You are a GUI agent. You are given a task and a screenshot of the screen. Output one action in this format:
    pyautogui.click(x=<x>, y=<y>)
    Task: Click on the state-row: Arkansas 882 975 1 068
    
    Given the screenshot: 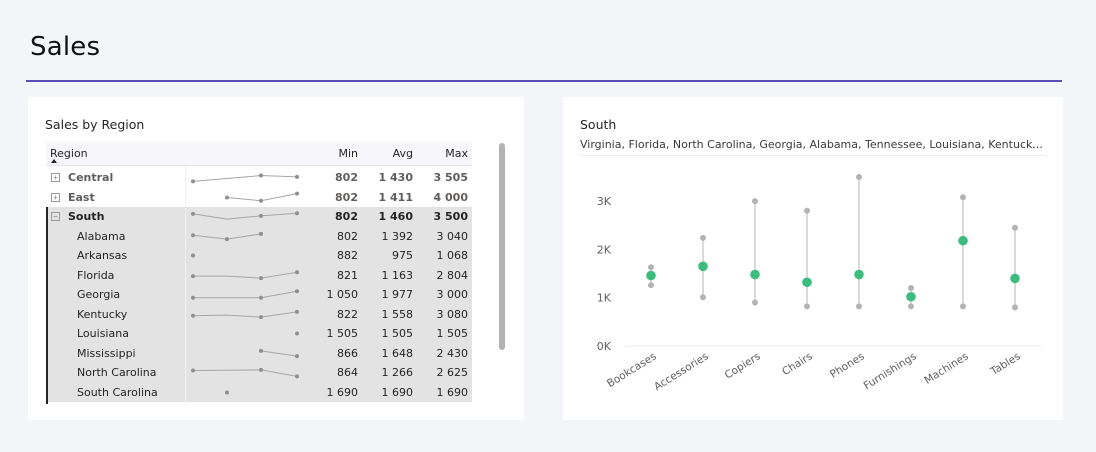 What is the action you would take?
    pyautogui.click(x=259, y=256)
    